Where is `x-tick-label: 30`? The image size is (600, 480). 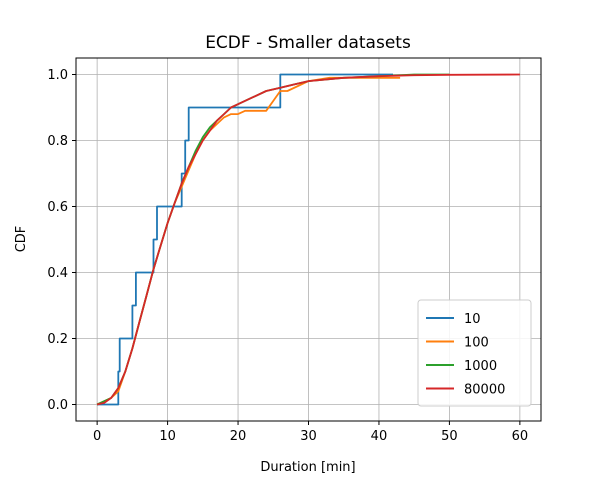
x-tick-label: 30 is located at coordinates (308, 436).